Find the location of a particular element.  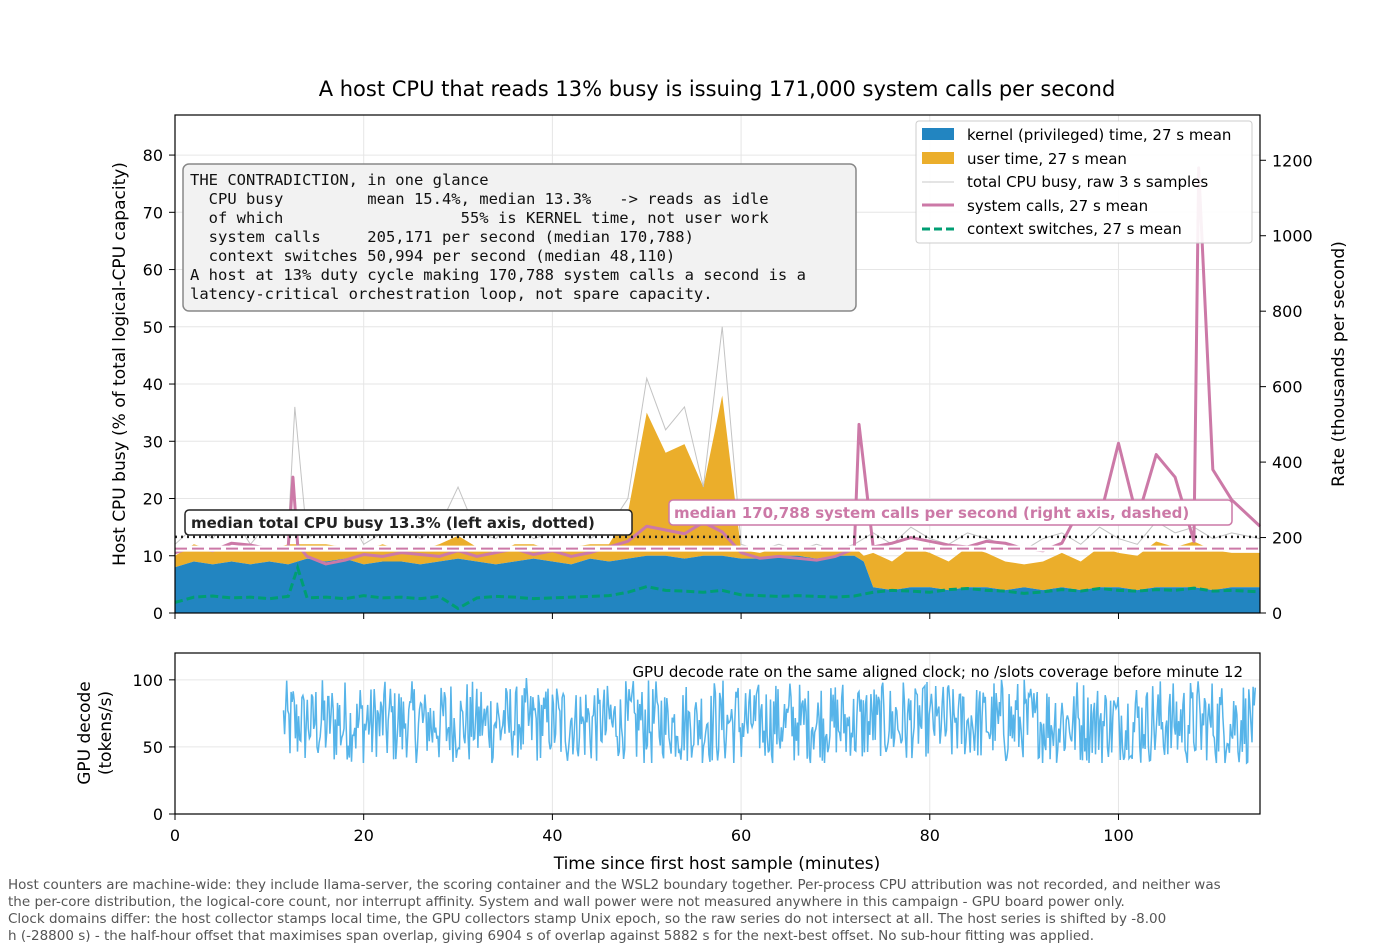

y2-tick-label: 200 is located at coordinates (1287, 538).